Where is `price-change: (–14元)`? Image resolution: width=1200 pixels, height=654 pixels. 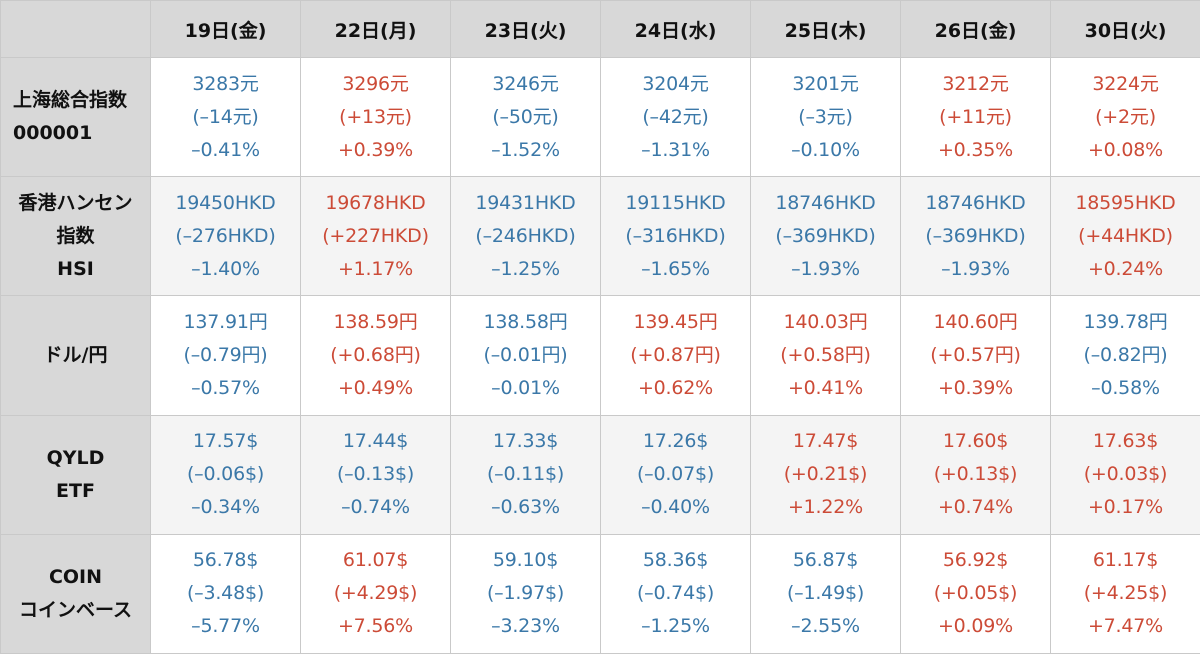
price-change: (–14元) is located at coordinates (225, 116).